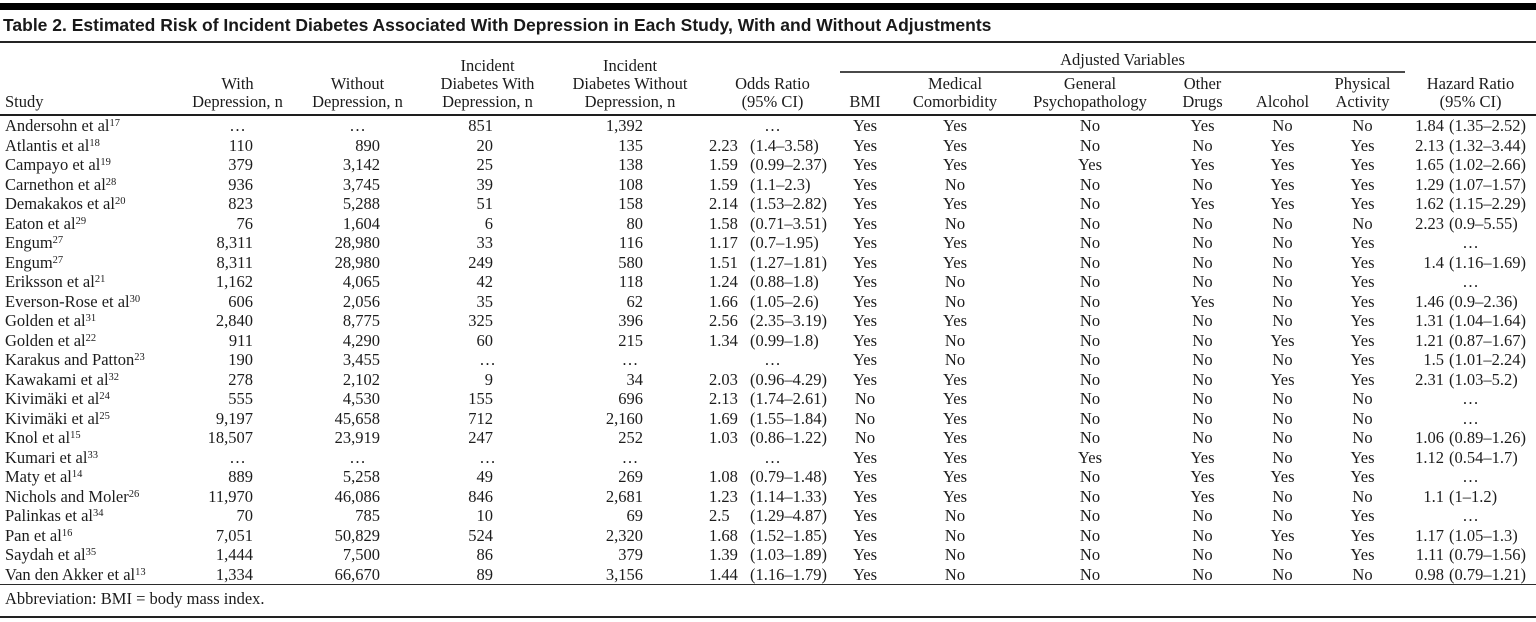 Image resolution: width=1536 pixels, height=622 pixels. What do you see at coordinates (100, 279) in the screenshot?
I see `citation-ref: 21` at bounding box center [100, 279].